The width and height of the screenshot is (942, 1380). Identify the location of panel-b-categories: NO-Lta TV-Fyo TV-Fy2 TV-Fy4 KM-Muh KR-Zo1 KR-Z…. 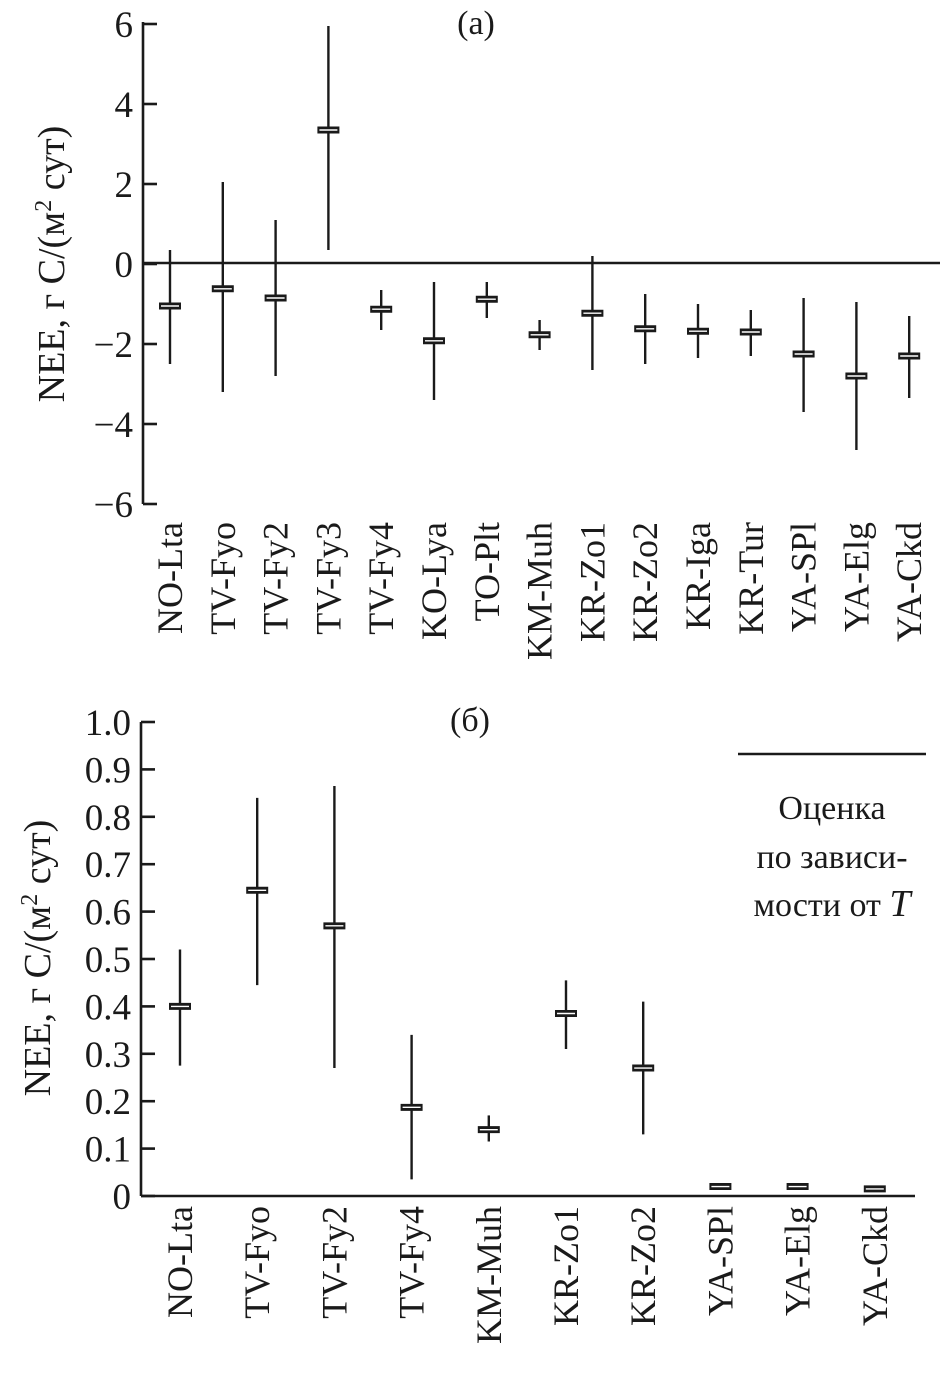
(527, 1275).